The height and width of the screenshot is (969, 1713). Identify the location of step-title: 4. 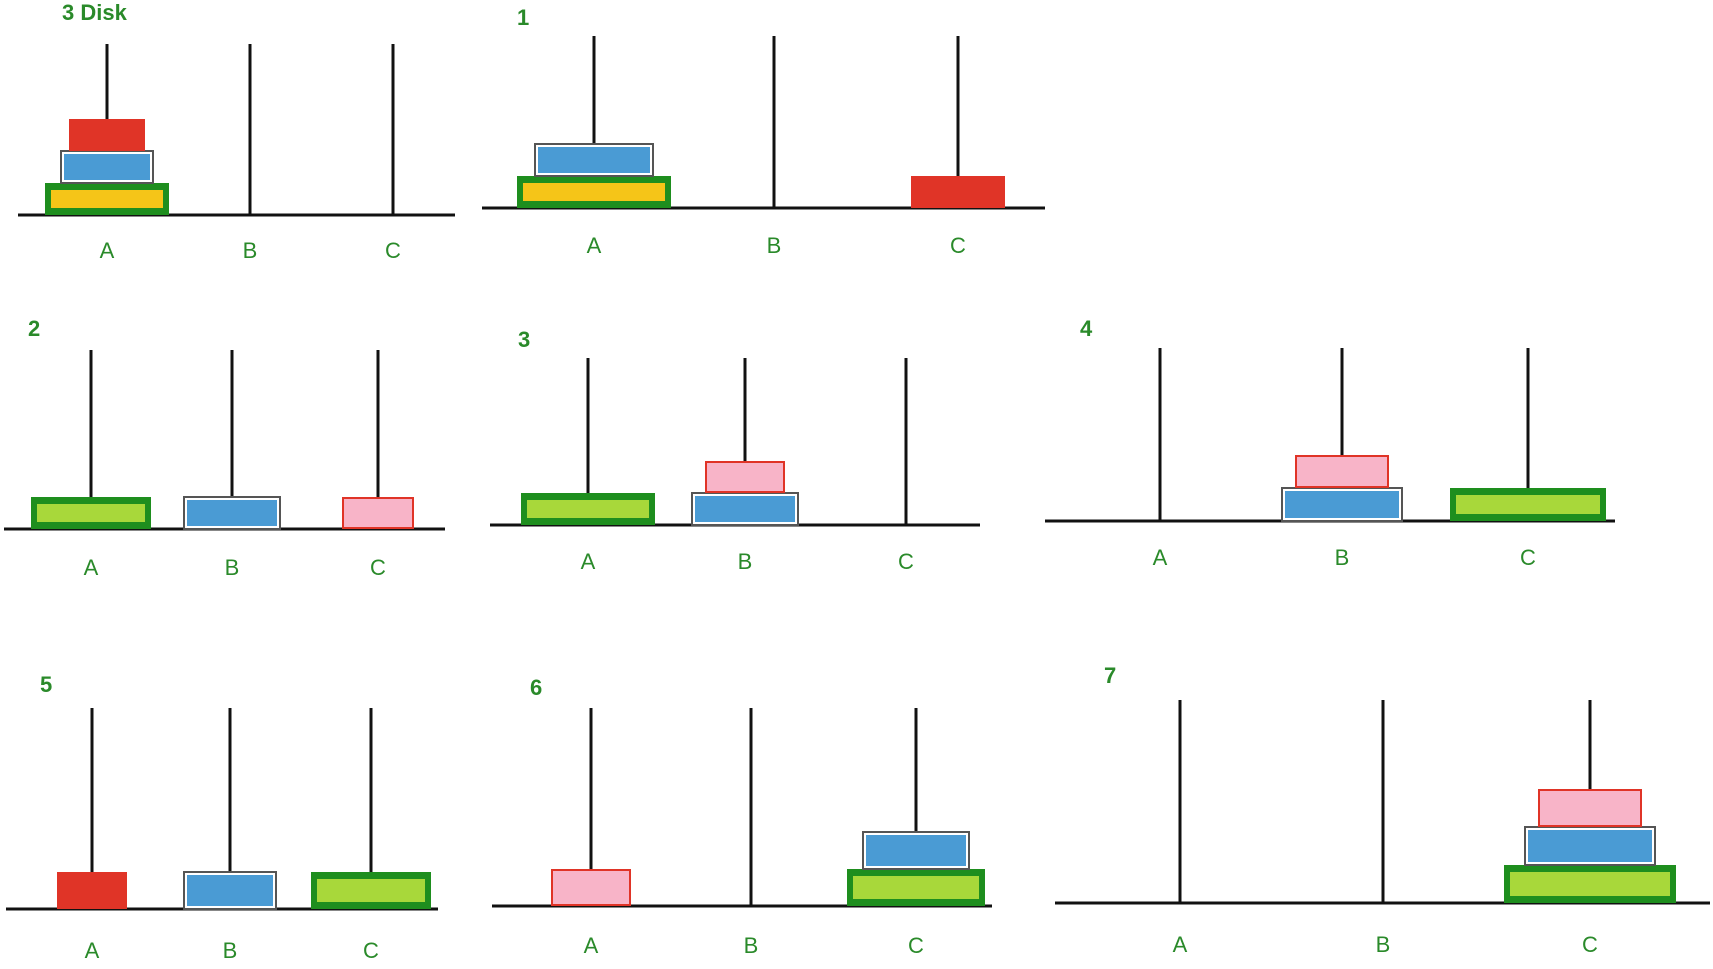
(1086, 328).